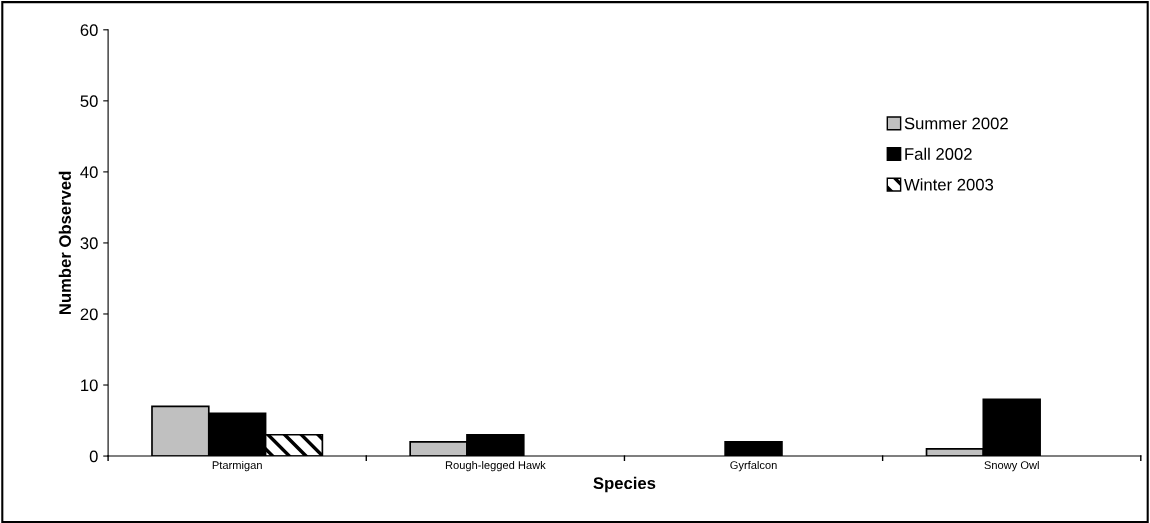  What do you see at coordinates (89, 243) in the screenshot?
I see `y-tick-label: 30` at bounding box center [89, 243].